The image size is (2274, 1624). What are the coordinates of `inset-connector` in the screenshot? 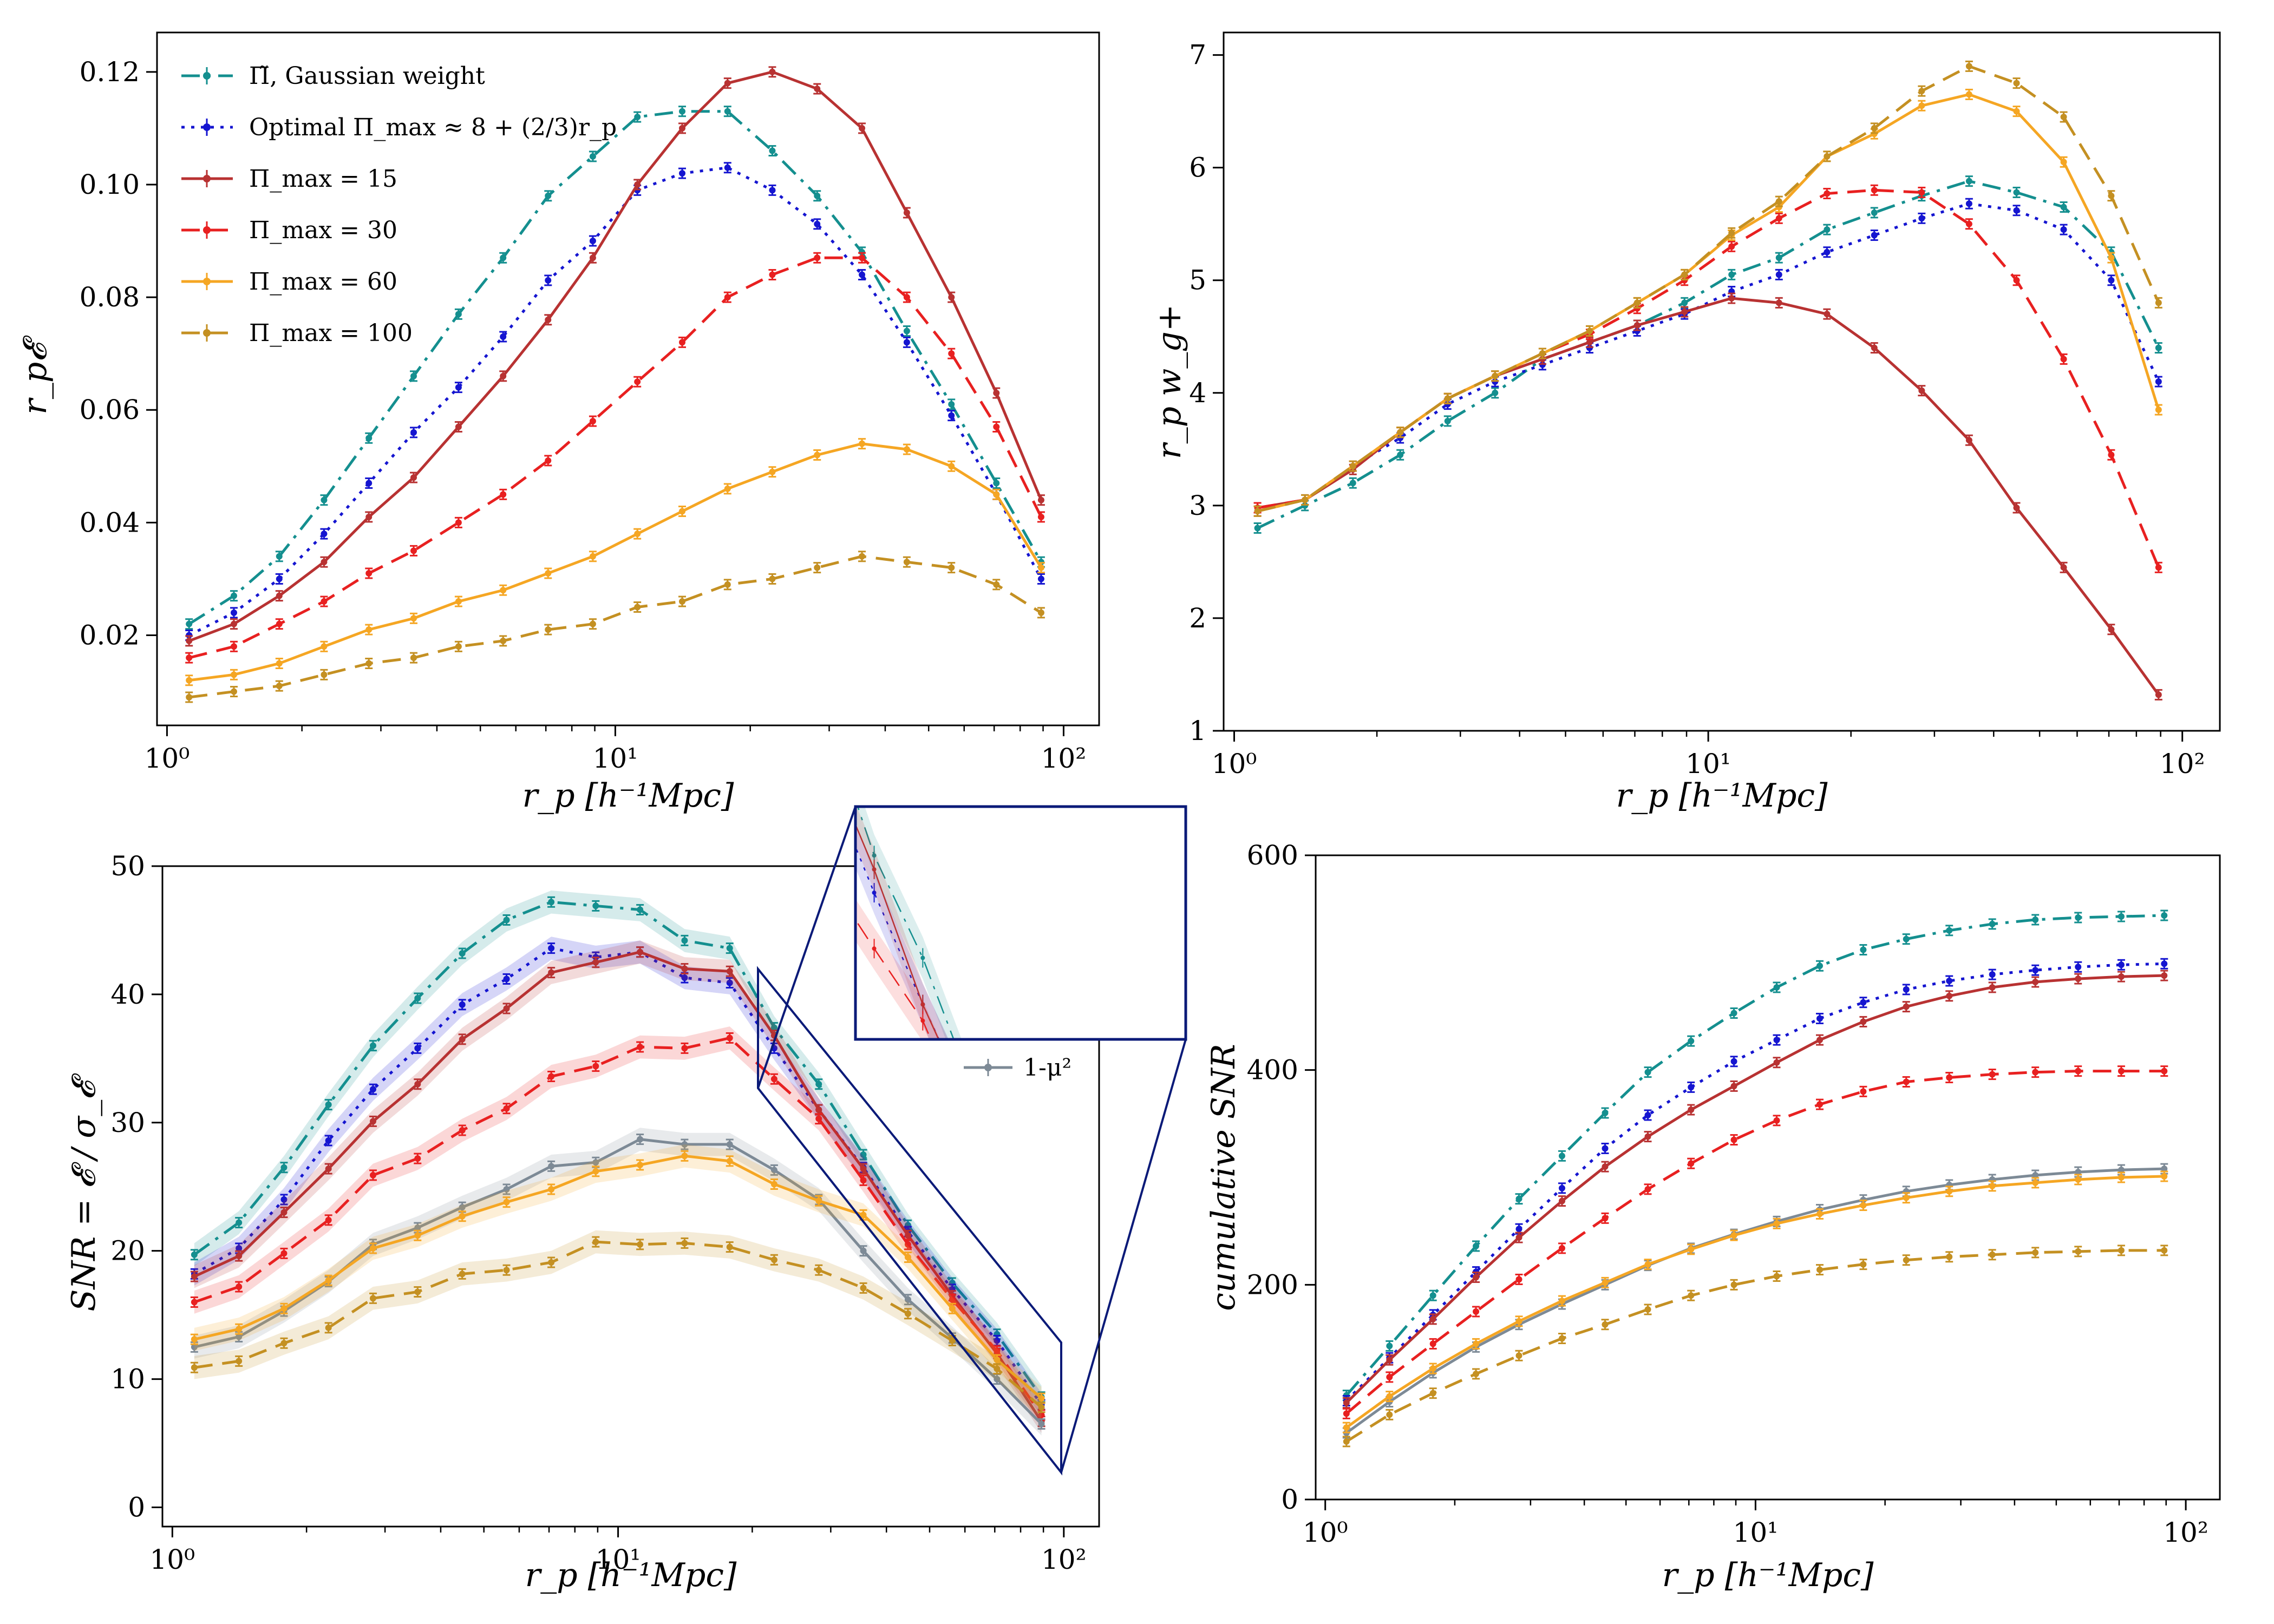 It's located at (1124, 1256).